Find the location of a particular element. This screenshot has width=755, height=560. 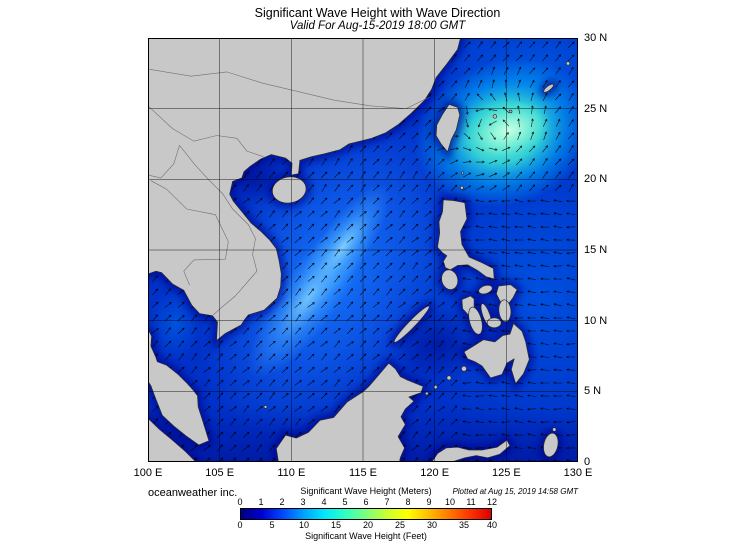

meters-tick: 6 is located at coordinates (366, 502).